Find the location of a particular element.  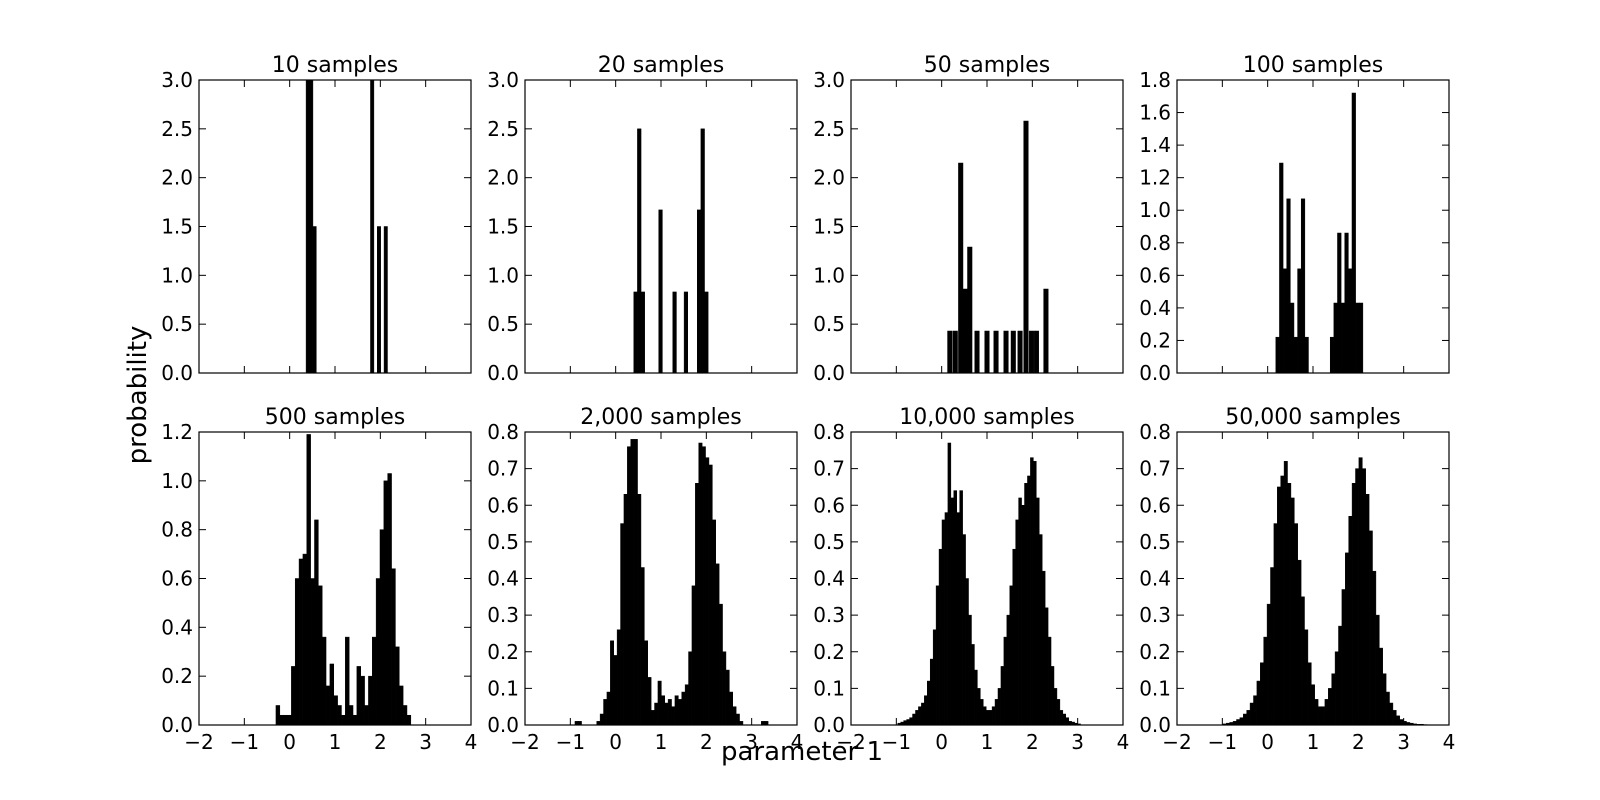

y-tick-label: 0.0 is located at coordinates (1155, 725).